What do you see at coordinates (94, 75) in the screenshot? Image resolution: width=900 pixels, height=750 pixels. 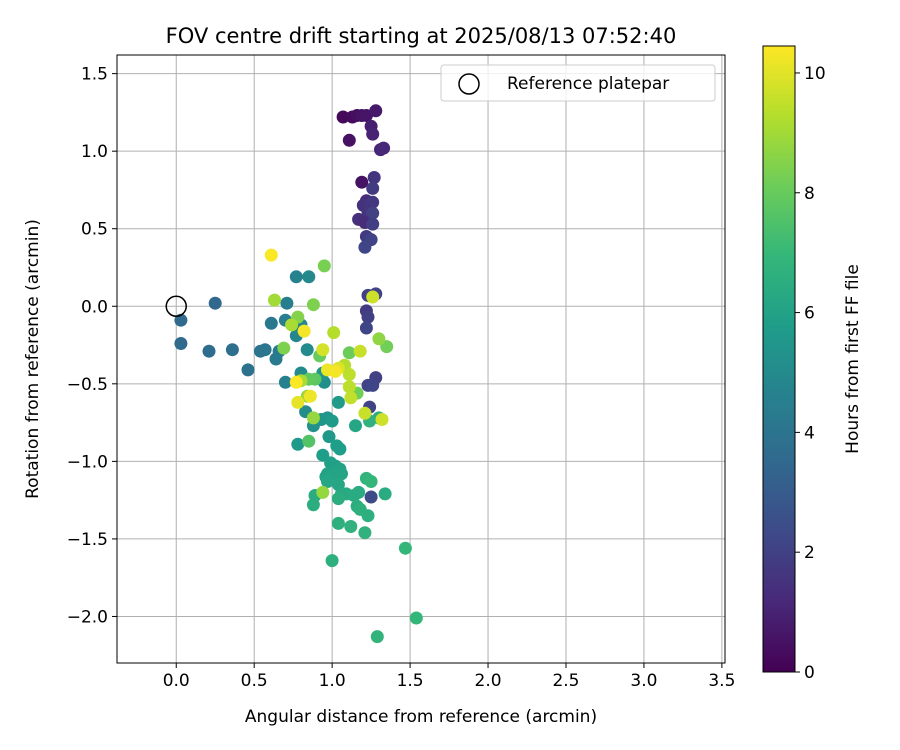 I see `y-tick-label: 1.5` at bounding box center [94, 75].